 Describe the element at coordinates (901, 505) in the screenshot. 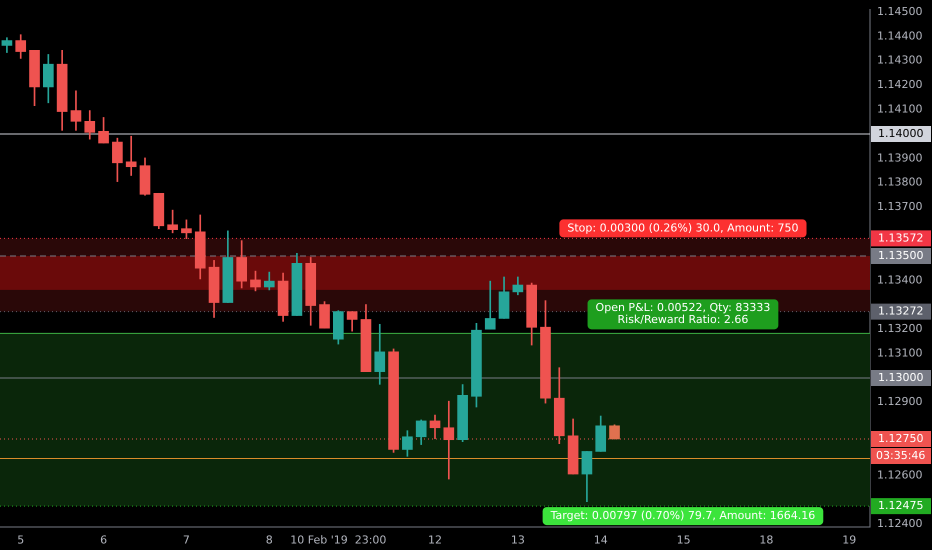

I see `ref-line-label: 1.12475` at that location.